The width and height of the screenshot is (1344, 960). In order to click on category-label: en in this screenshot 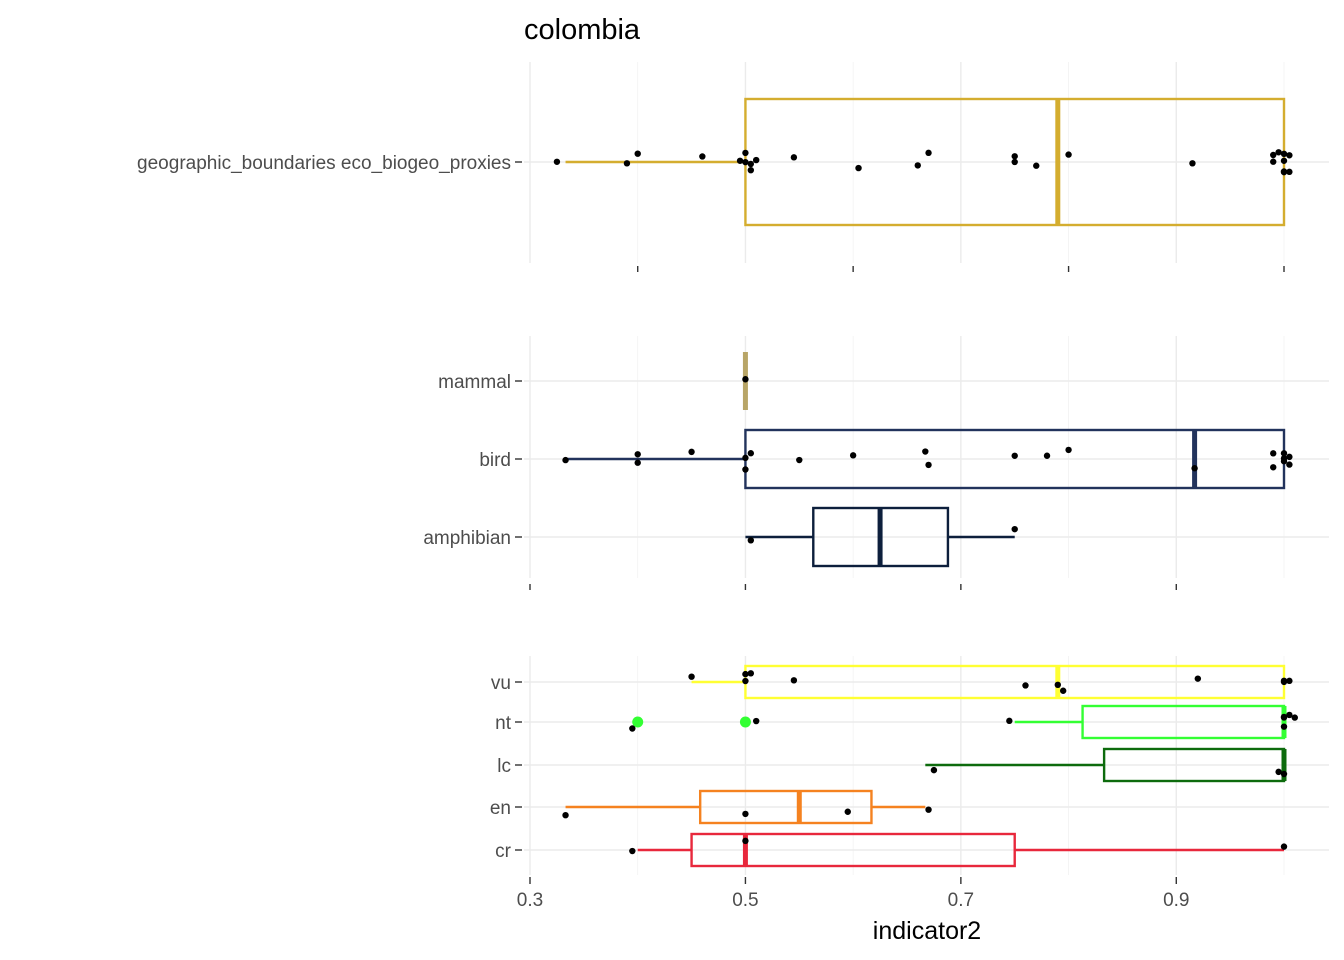, I will do `click(500, 808)`.